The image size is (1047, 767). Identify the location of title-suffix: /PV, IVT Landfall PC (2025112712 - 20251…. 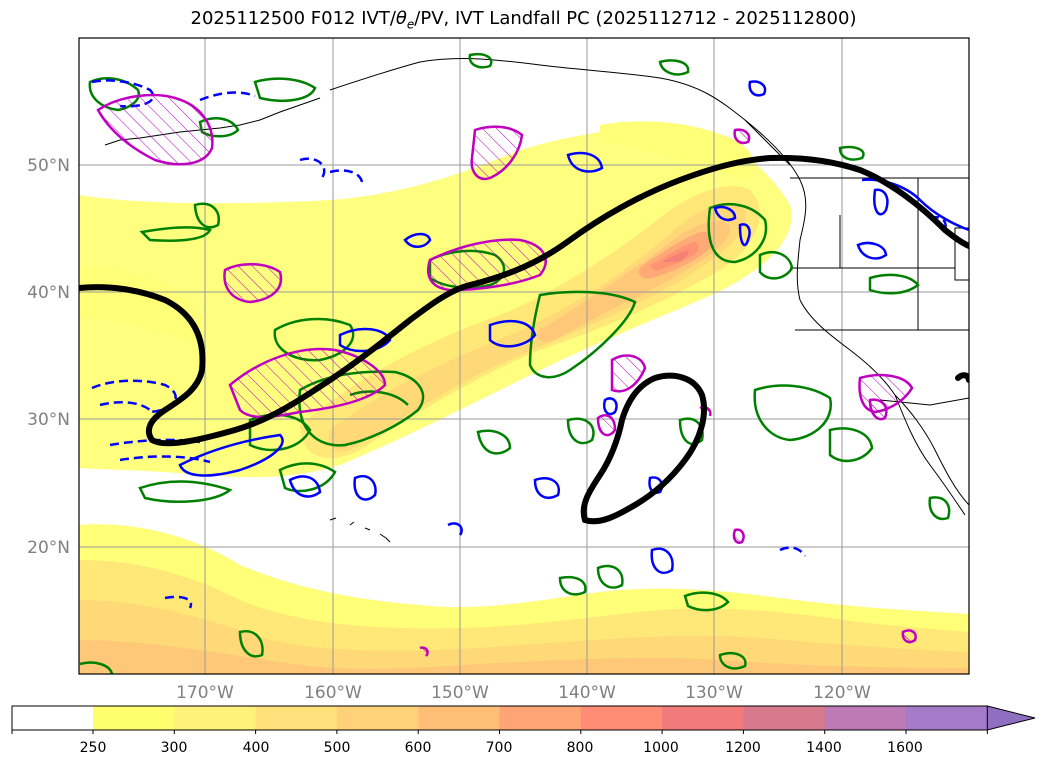
(635, 18).